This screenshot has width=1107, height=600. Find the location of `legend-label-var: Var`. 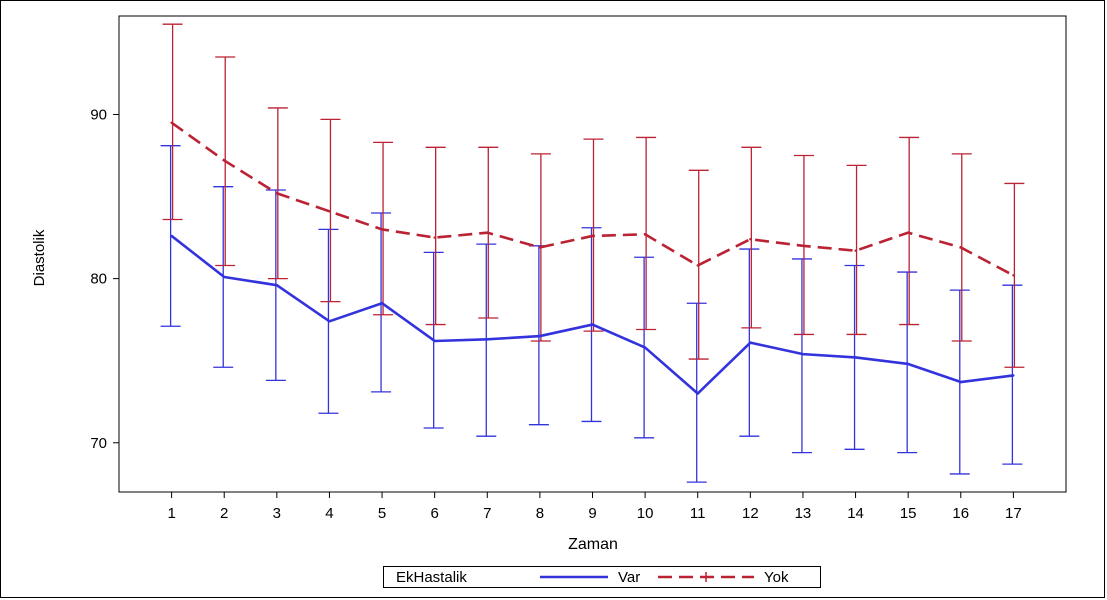

legend-label-var: Var is located at coordinates (629, 577).